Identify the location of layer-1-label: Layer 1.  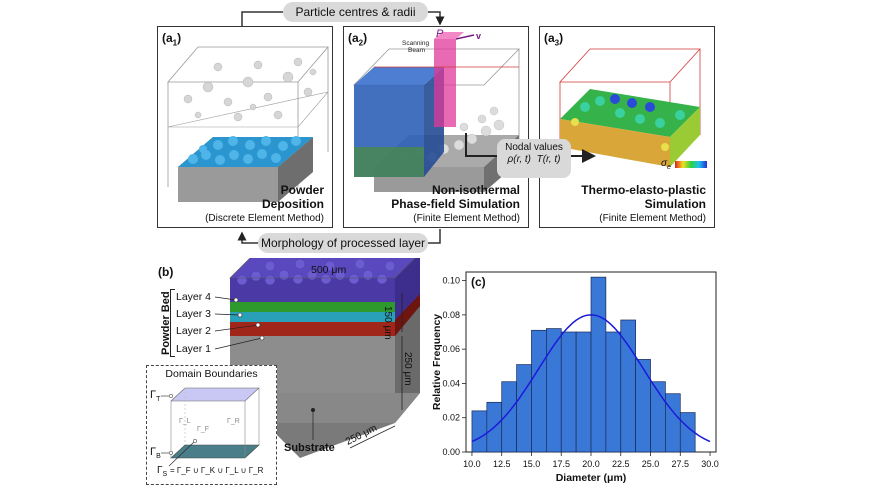
(194, 349).